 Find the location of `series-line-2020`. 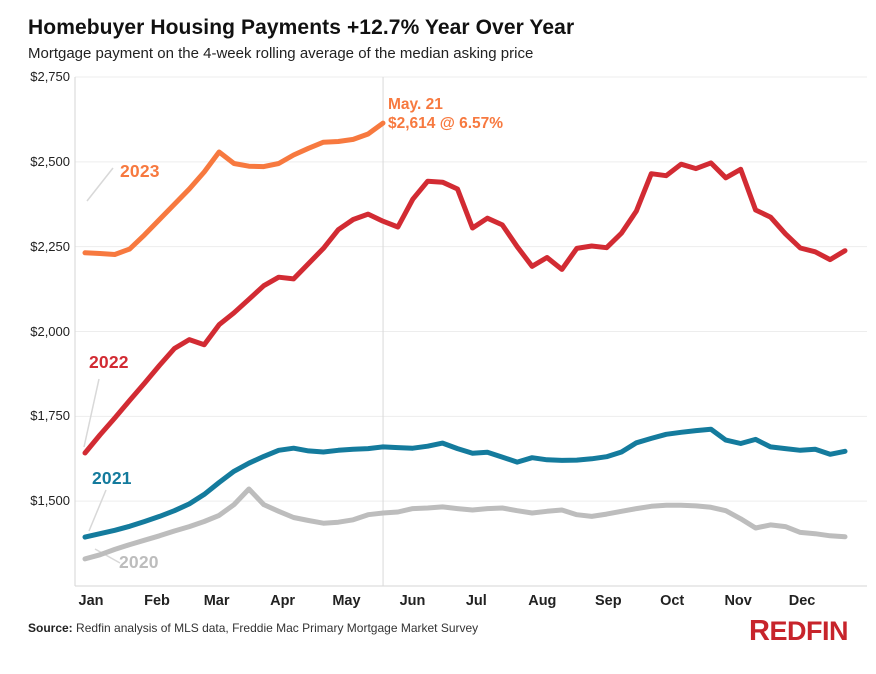

series-line-2020 is located at coordinates (465, 524).